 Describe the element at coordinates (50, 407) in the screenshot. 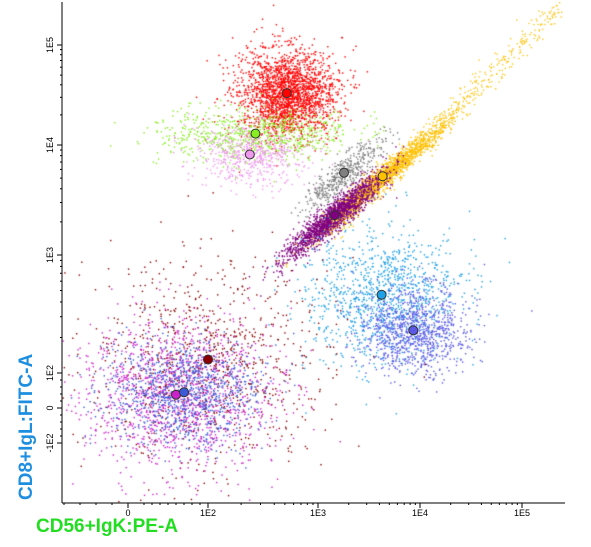

I see `y-tick-label: 0` at that location.